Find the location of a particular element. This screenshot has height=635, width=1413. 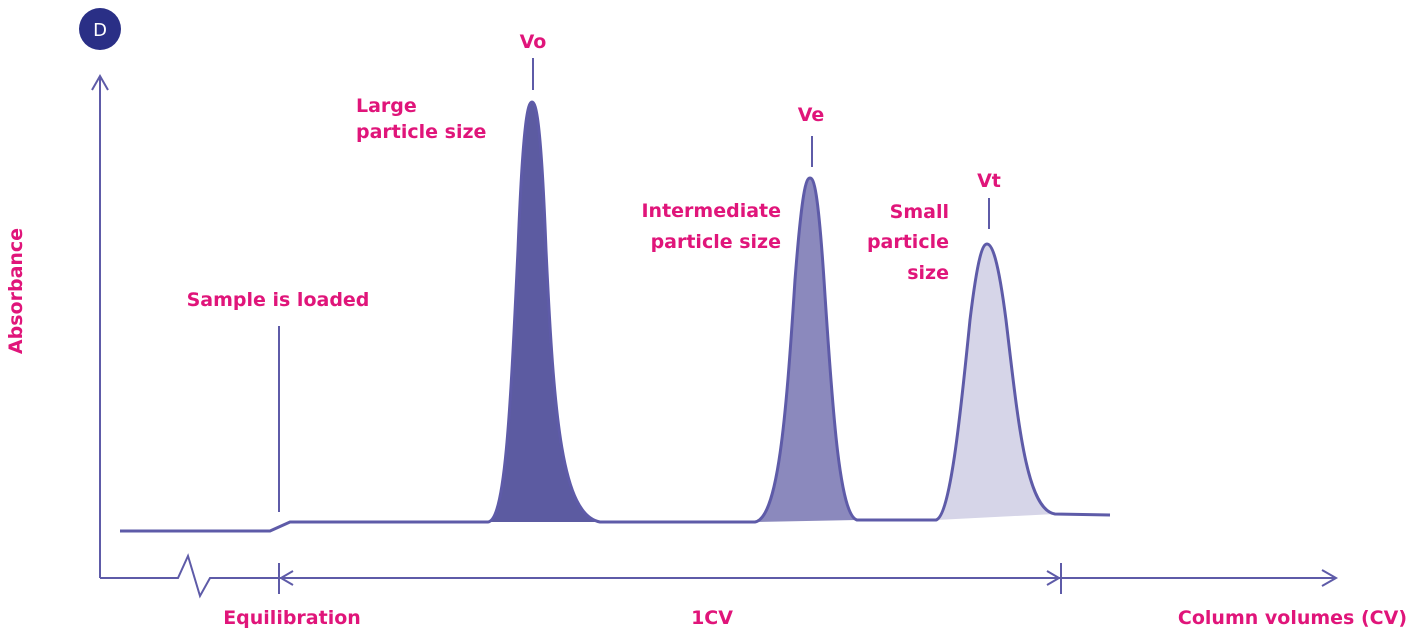

cv-range-label: 1CV is located at coordinates (712, 618).